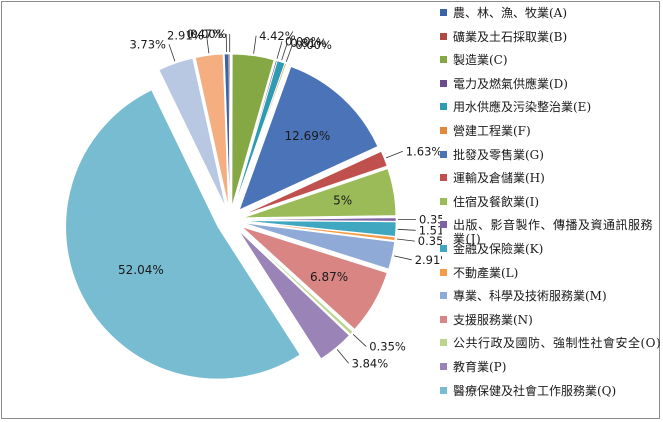 Image resolution: width=663 pixels, height=422 pixels. What do you see at coordinates (492, 130) in the screenshot?
I see `legend-label: 營建工程業(F)` at bounding box center [492, 130].